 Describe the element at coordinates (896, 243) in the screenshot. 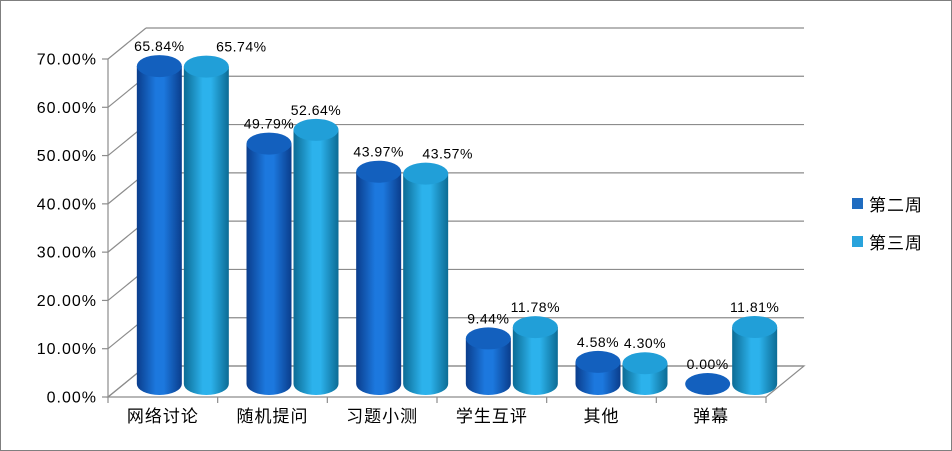

I see `legend-label-week3: 第三周` at that location.